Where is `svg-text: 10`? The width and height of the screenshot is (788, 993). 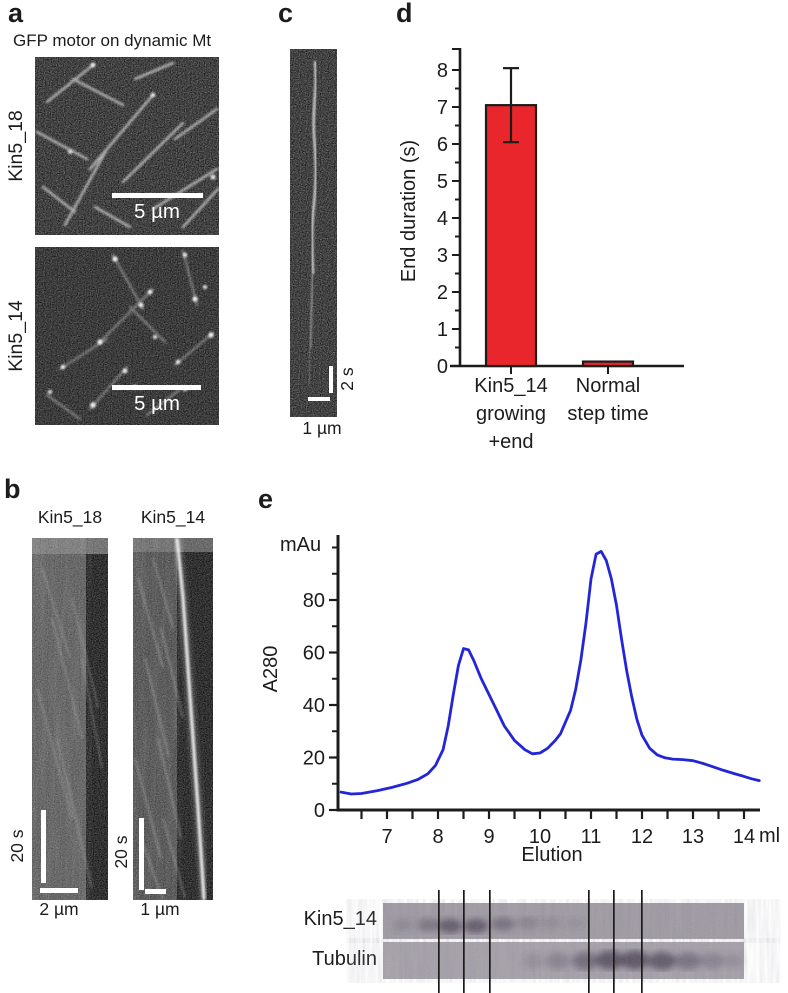
svg-text: 10 is located at coordinates (540, 837).